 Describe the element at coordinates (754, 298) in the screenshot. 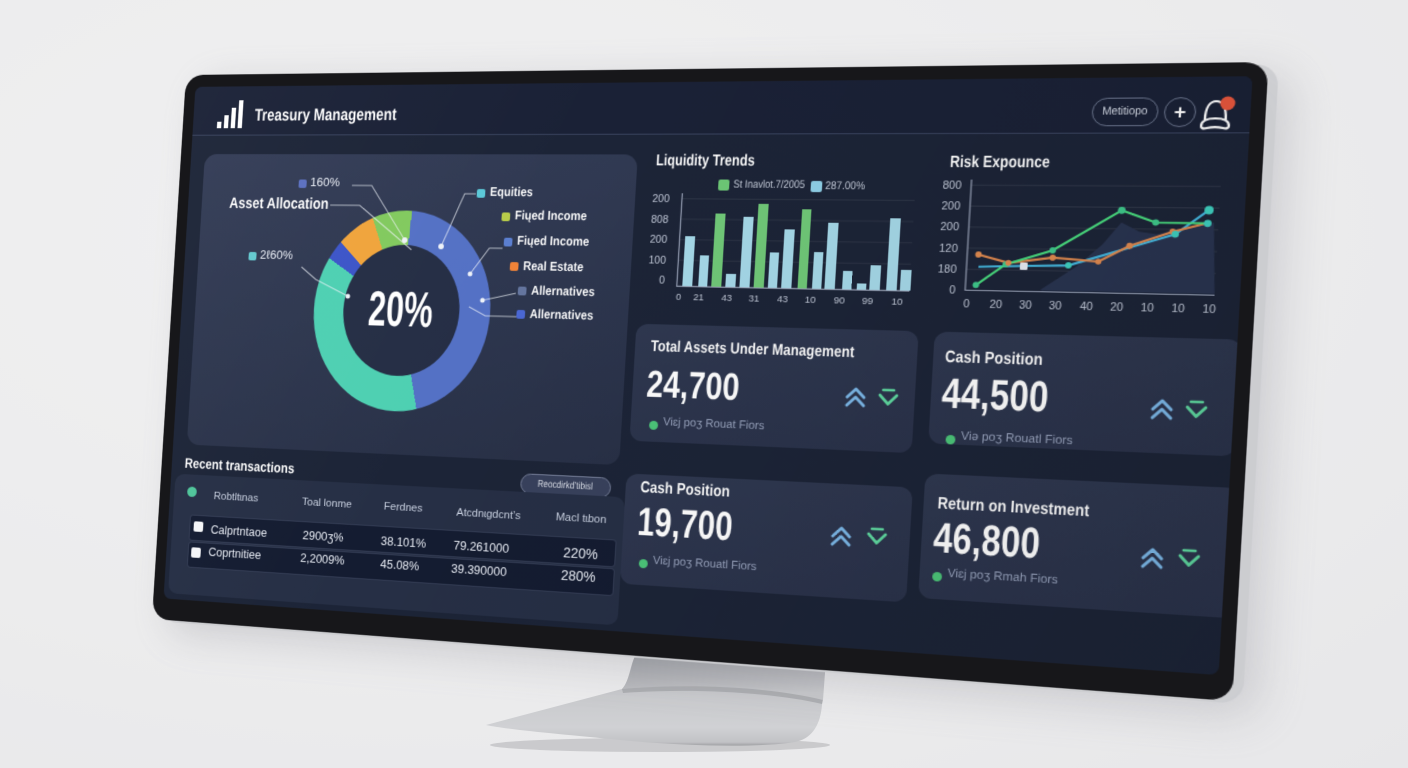

I see `svg-text: 31` at that location.